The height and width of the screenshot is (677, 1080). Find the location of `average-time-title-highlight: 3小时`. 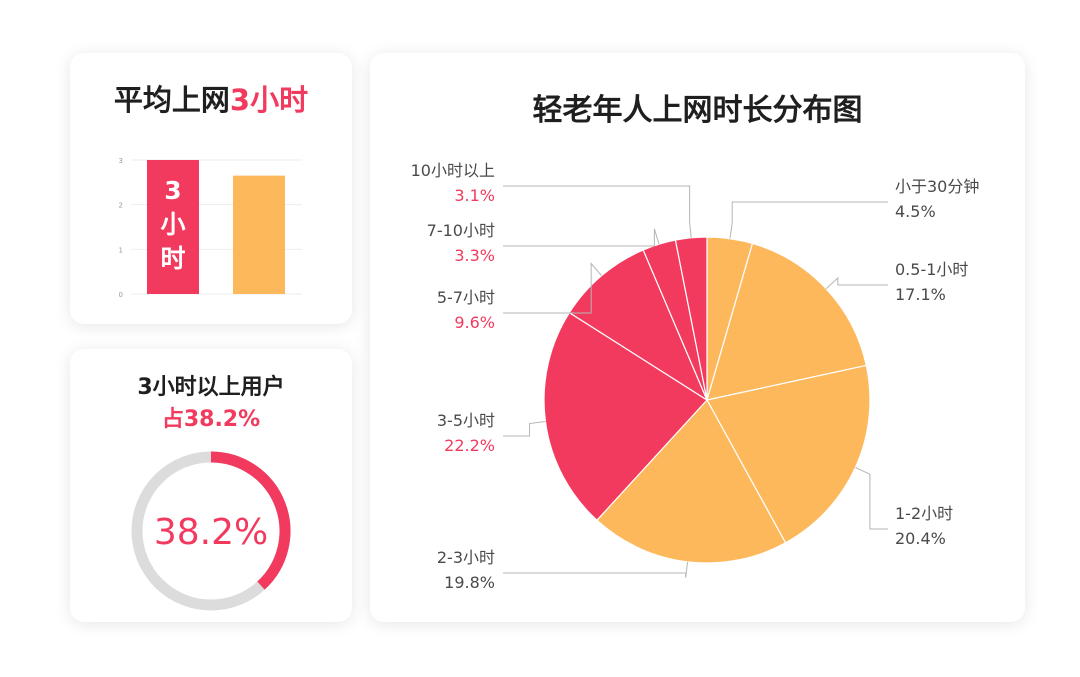

average-time-title-highlight: 3小时 is located at coordinates (269, 100).